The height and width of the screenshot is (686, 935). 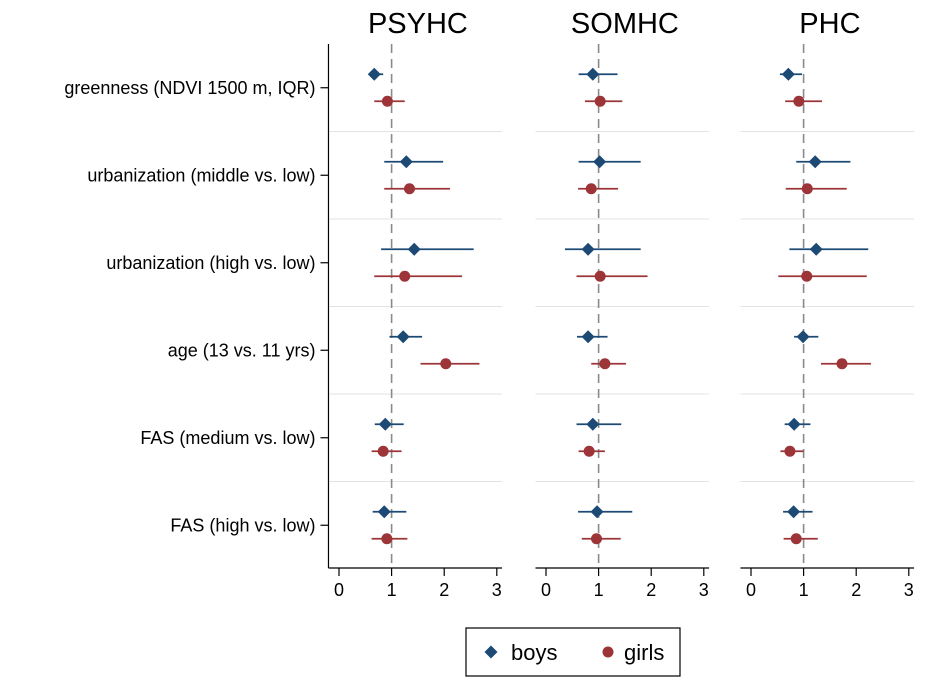 I want to click on legend-boys-marker, so click(x=491, y=652).